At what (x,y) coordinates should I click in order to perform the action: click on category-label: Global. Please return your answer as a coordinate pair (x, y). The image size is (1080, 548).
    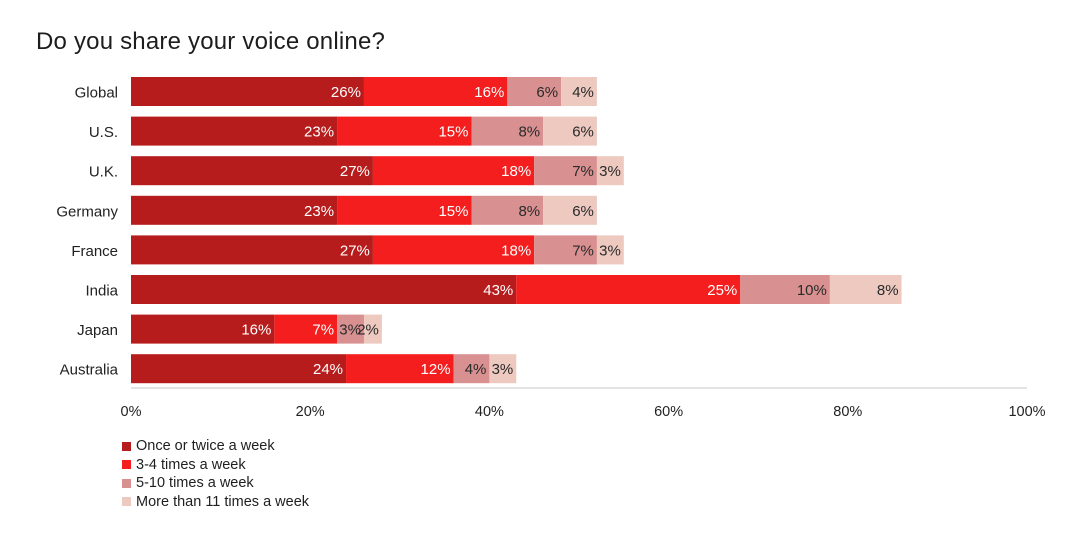
    Looking at the image, I should click on (96, 93).